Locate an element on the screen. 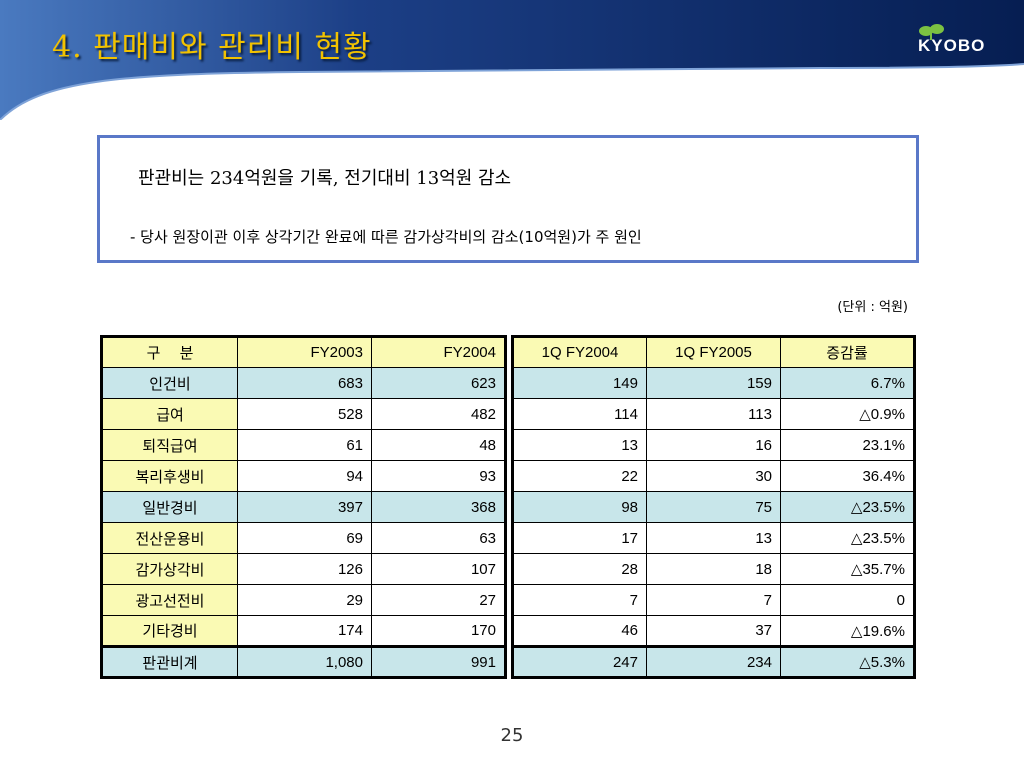 The width and height of the screenshot is (1024, 768). q2005-value: 13 is located at coordinates (713, 538).